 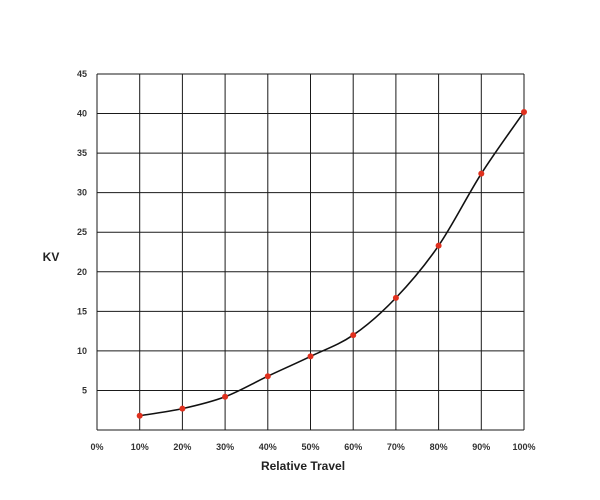 I want to click on x-tick-label: 50%, so click(x=310, y=447).